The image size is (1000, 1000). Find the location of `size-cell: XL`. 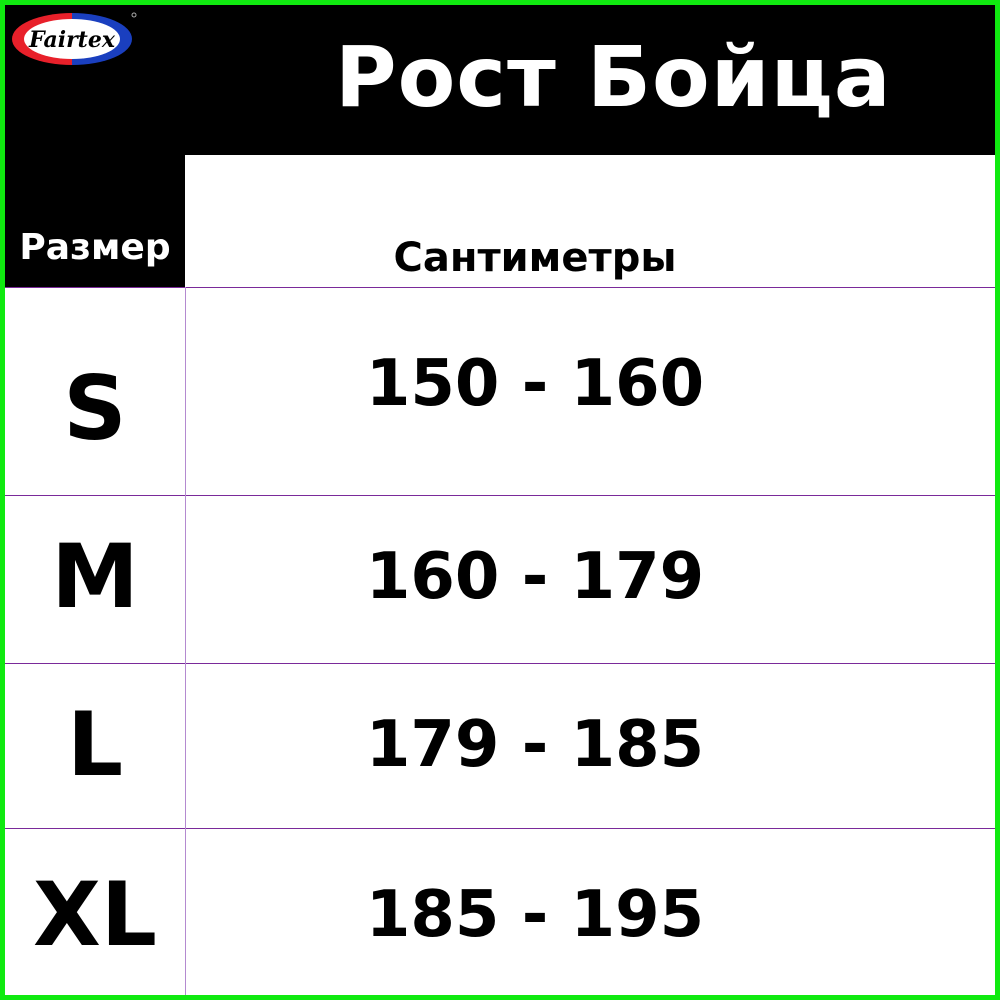

size-cell: XL is located at coordinates (95, 914).